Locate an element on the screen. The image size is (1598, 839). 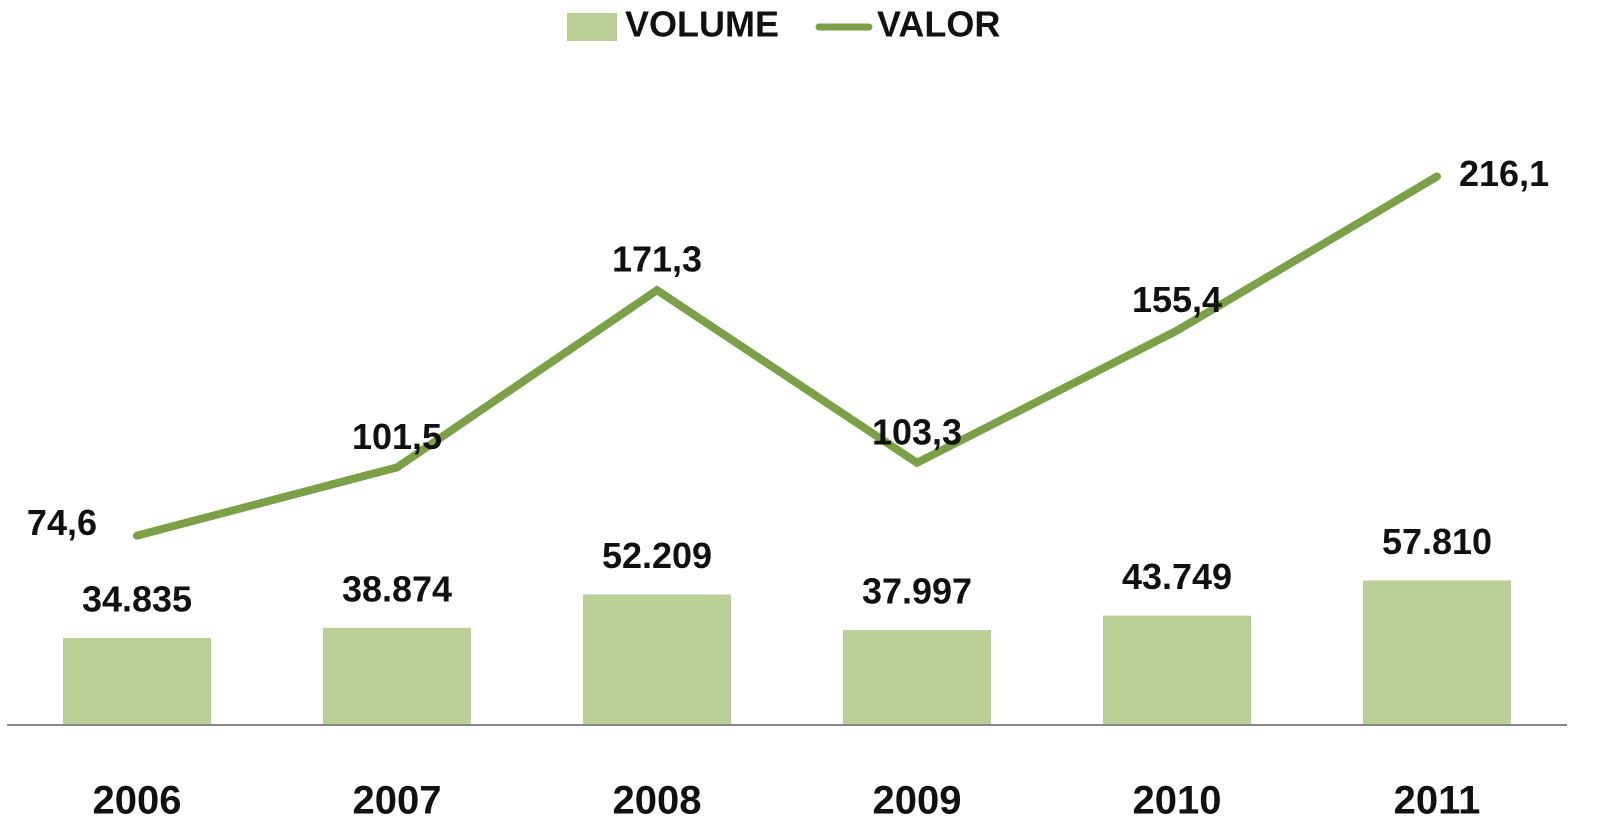
x-tick-label: 2009 is located at coordinates (917, 801).